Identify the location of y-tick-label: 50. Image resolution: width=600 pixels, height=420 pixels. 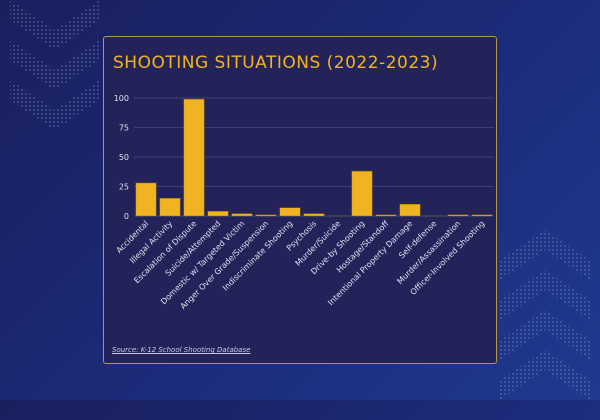
(124, 157).